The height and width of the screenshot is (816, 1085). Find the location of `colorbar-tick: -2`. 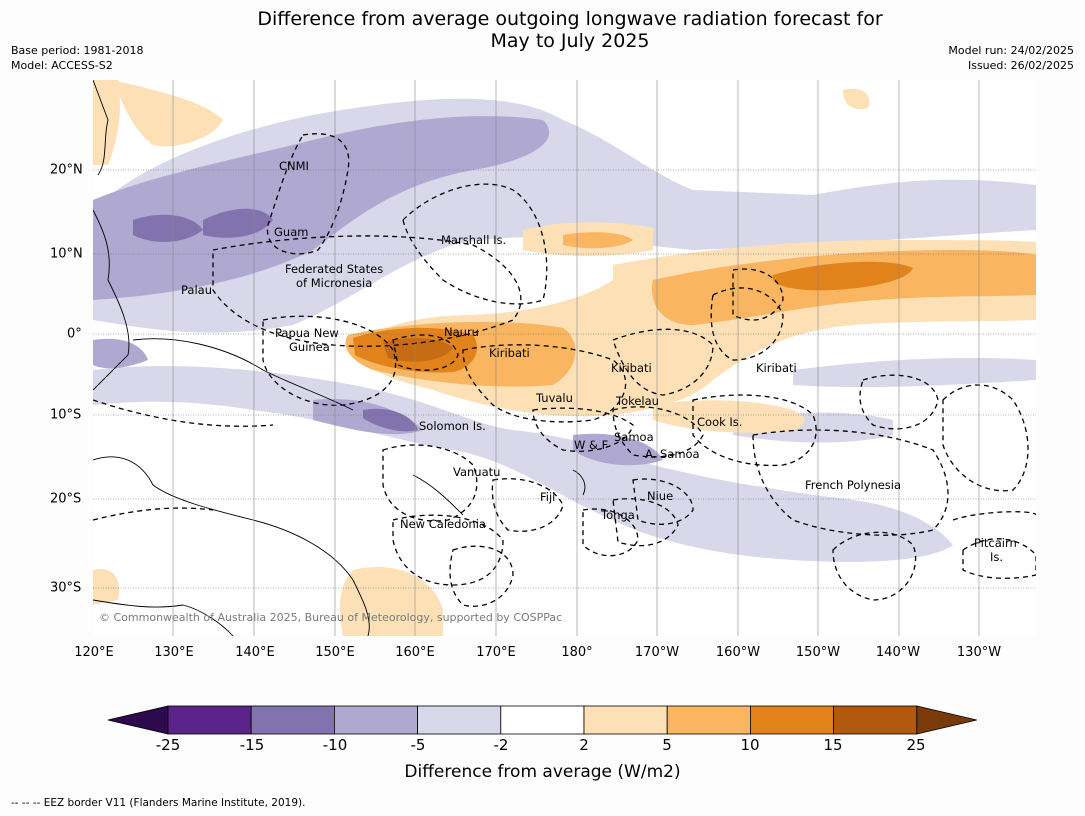

colorbar-tick: -2 is located at coordinates (501, 745).